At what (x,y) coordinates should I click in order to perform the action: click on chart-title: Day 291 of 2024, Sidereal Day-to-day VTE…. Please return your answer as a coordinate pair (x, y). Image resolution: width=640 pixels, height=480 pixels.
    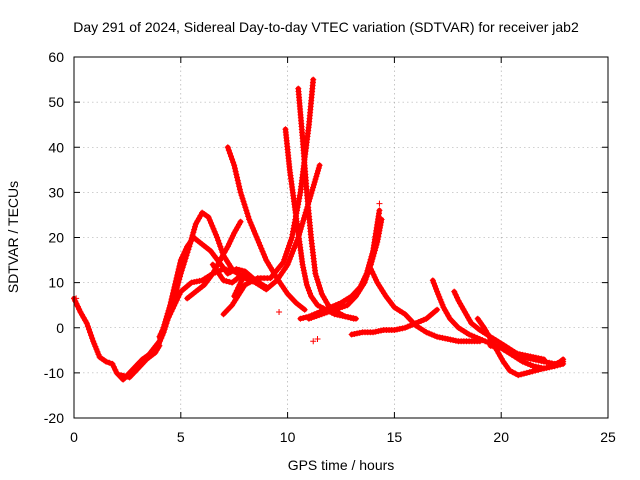
    Looking at the image, I should click on (326, 27).